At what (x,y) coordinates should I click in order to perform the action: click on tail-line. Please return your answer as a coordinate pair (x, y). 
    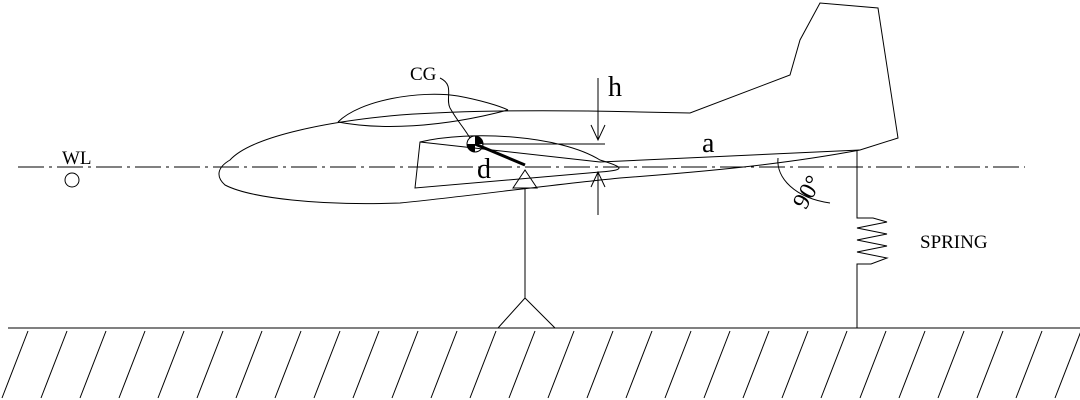
    Looking at the image, I should click on (730, 156).